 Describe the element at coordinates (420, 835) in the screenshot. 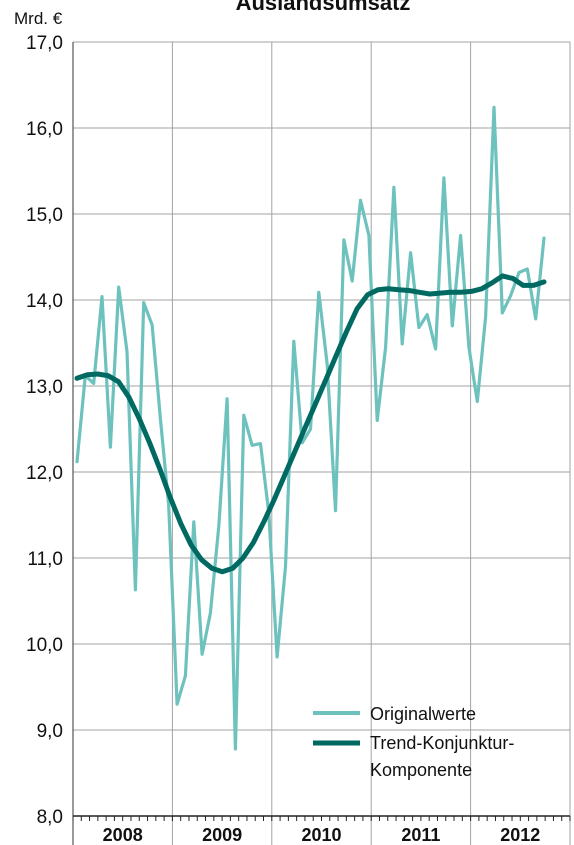

I see `x-category-label: 2011` at that location.